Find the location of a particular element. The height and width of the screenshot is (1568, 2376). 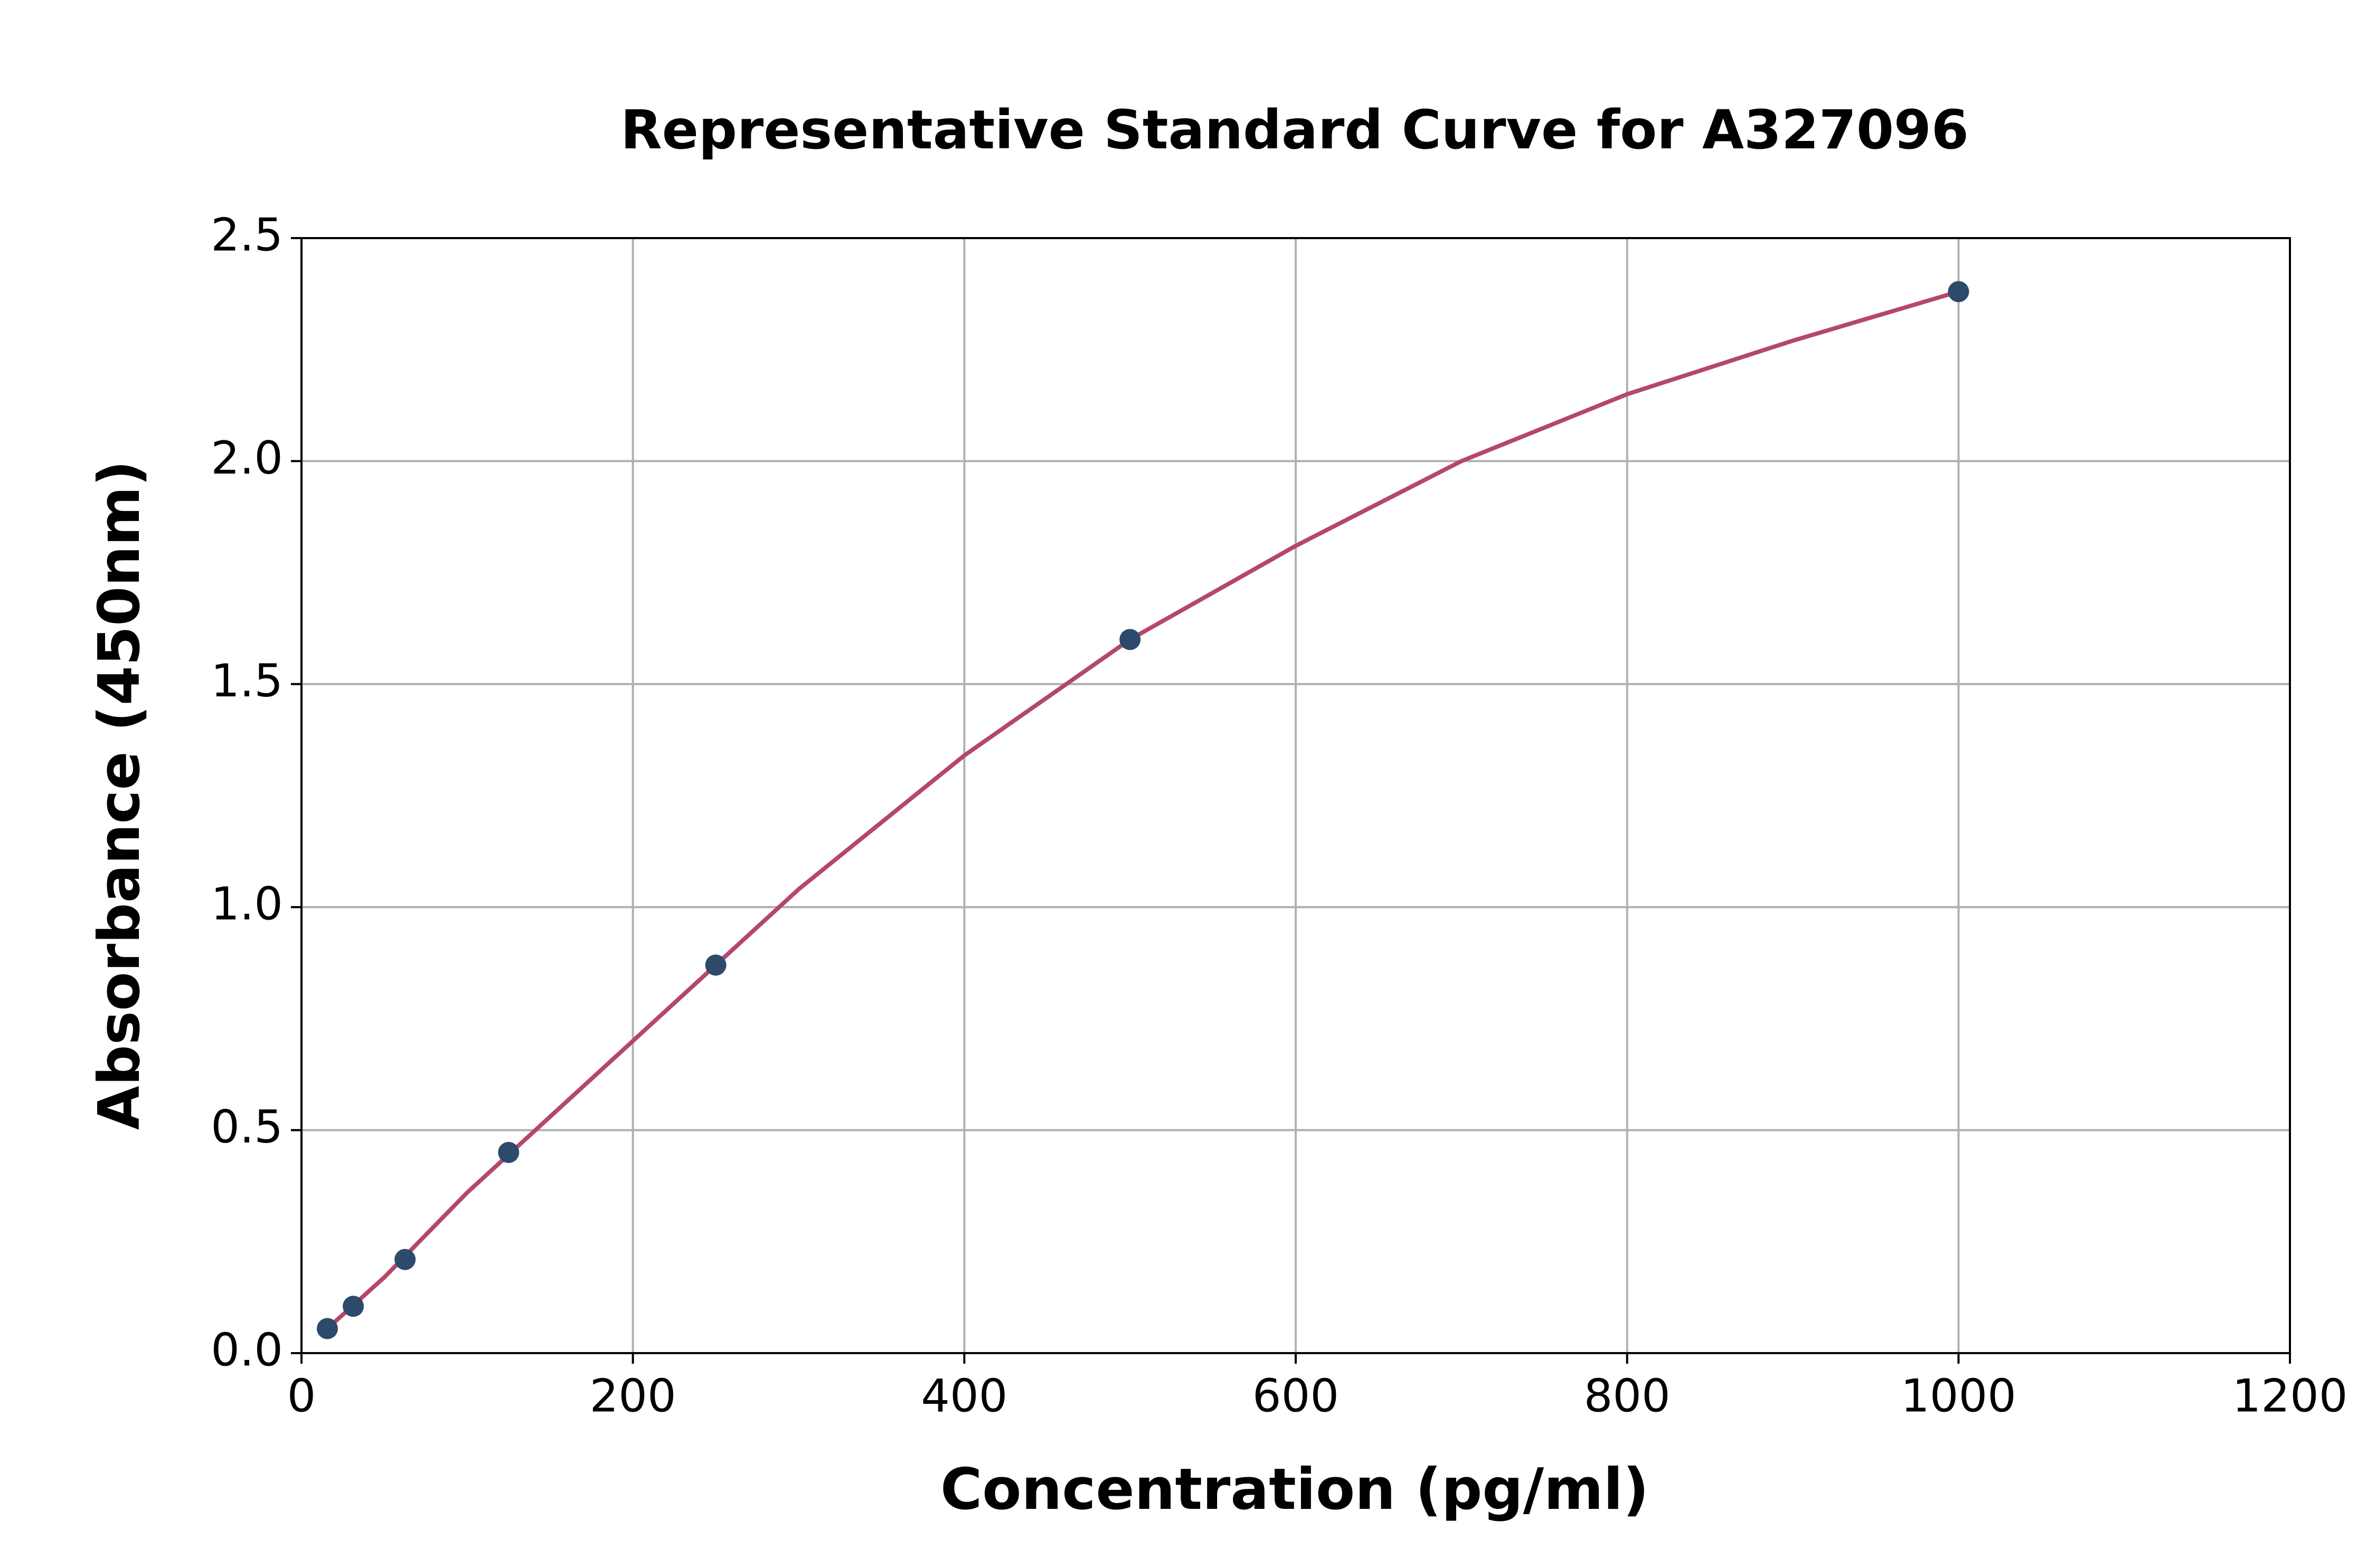

y-axis-label: Absorbance (450nm) is located at coordinates (120, 795).